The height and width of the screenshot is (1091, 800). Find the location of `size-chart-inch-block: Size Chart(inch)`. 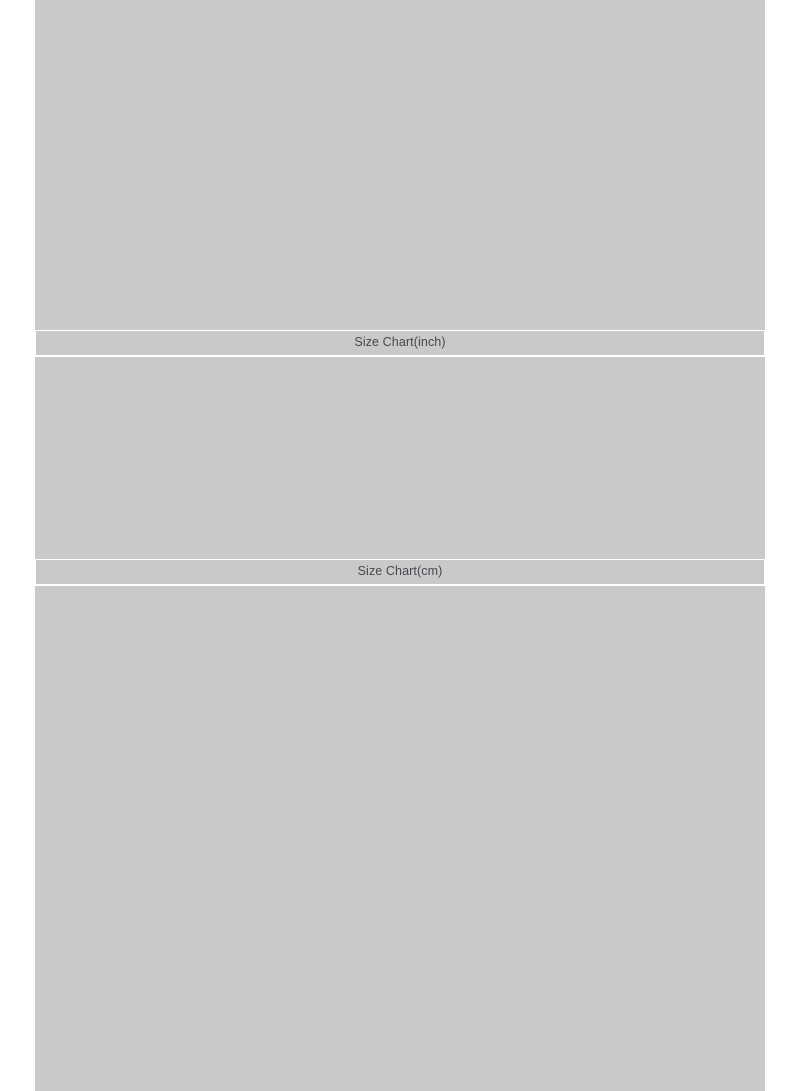

size-chart-inch-block: Size Chart(inch) is located at coordinates (400, 343).